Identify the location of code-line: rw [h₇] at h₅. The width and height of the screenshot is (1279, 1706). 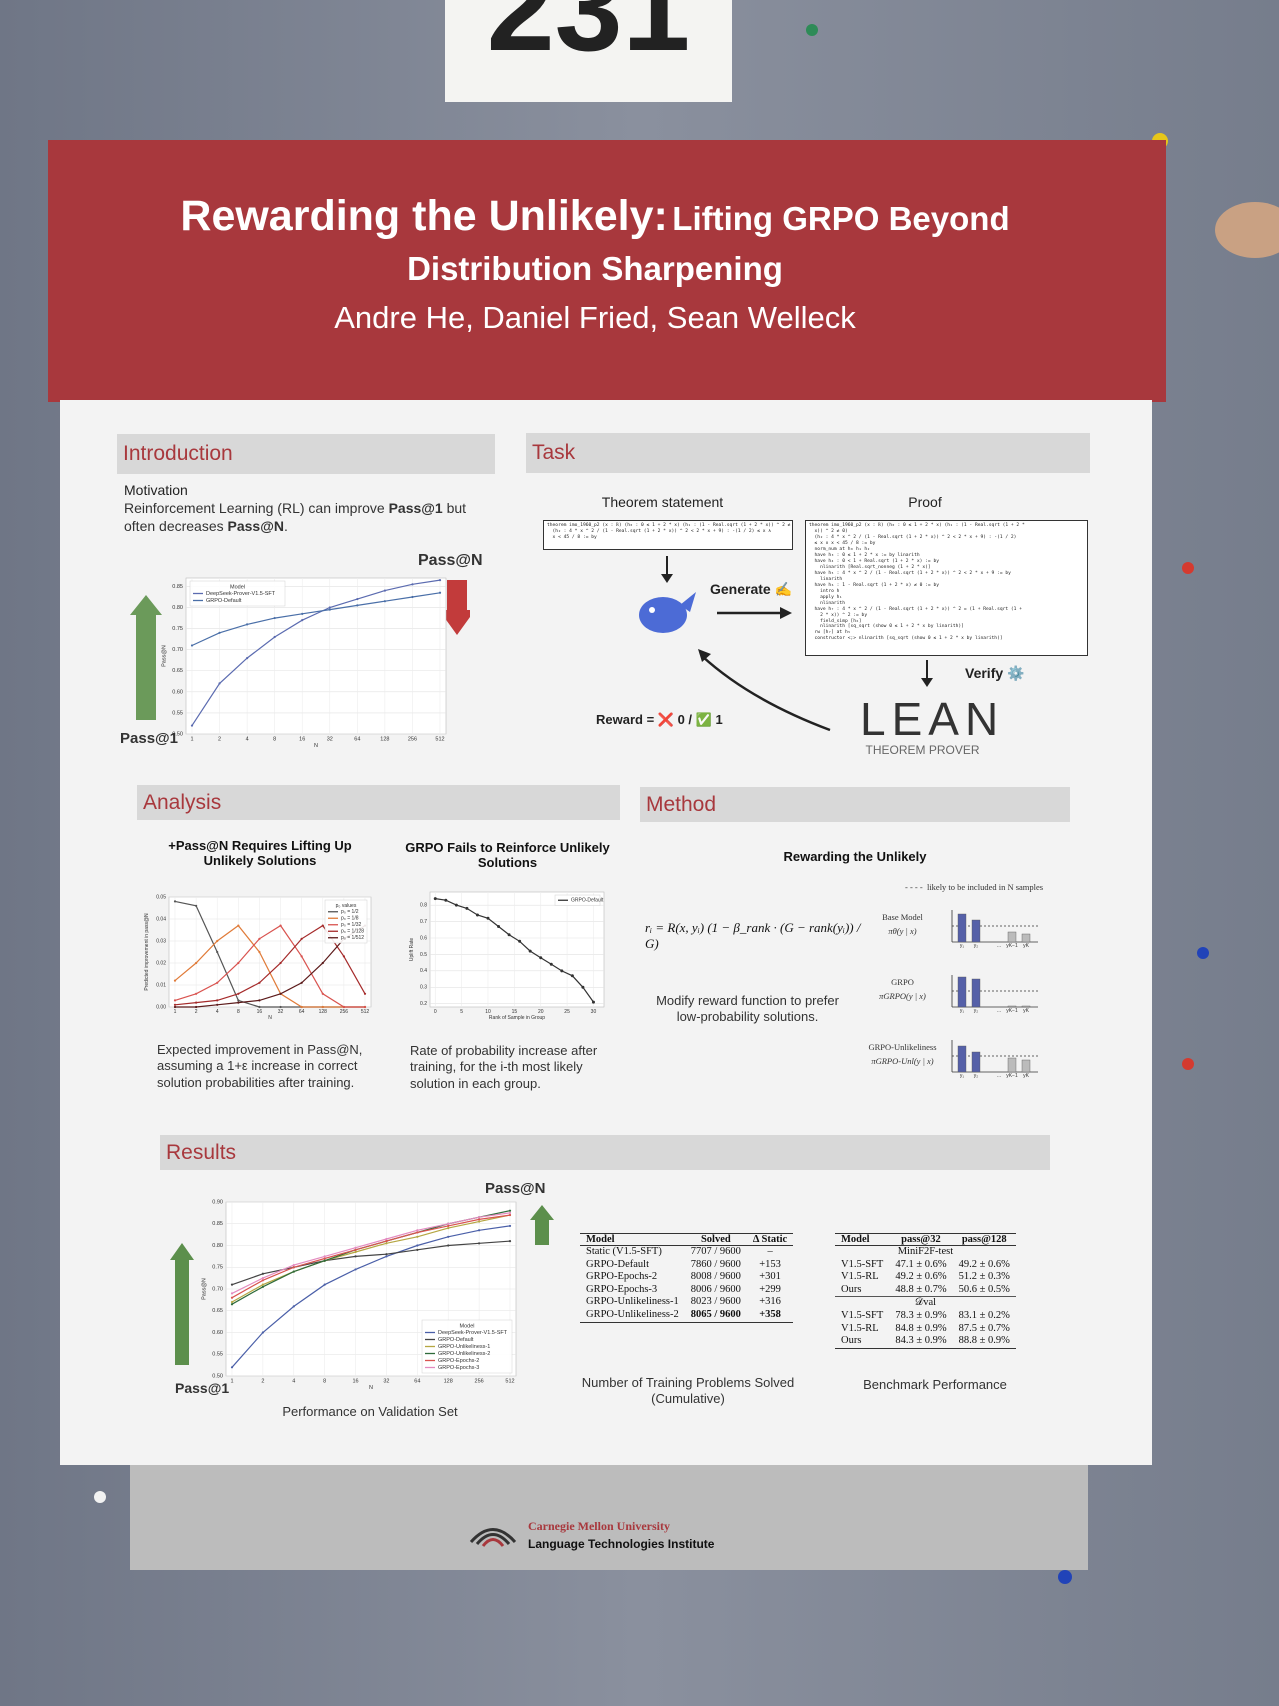
(830, 633).